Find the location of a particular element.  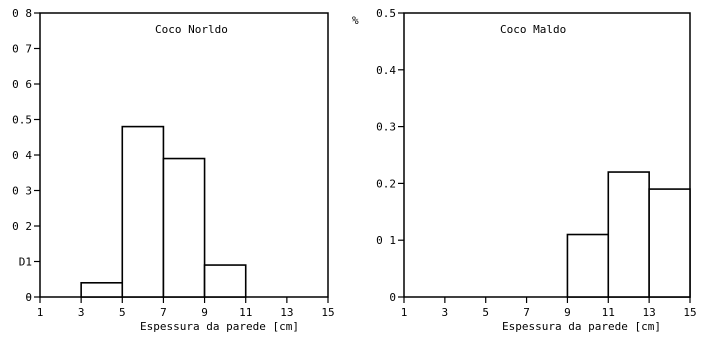

left-y-tick-label: D1 is located at coordinates (25, 262).